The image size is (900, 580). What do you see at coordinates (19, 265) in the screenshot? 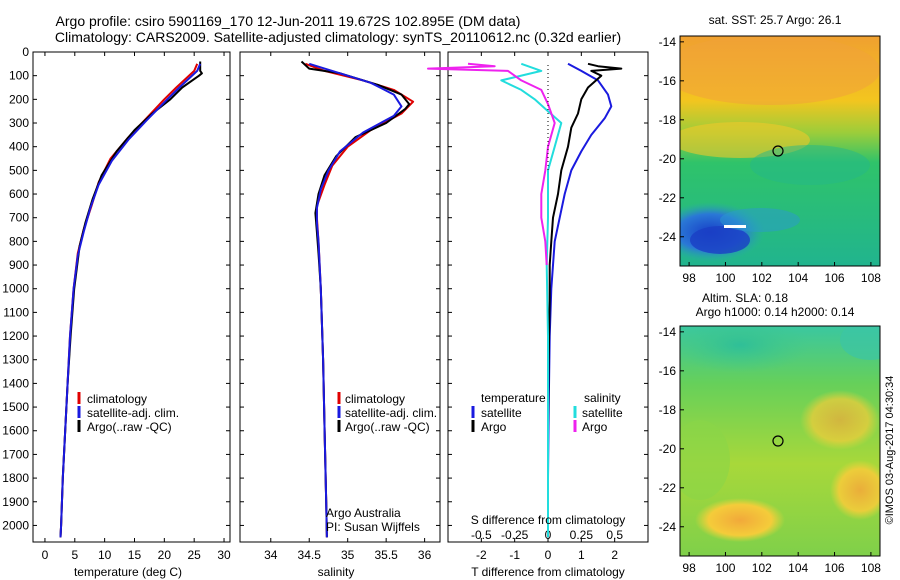
I see `depth-tick-label: 900` at bounding box center [19, 265].